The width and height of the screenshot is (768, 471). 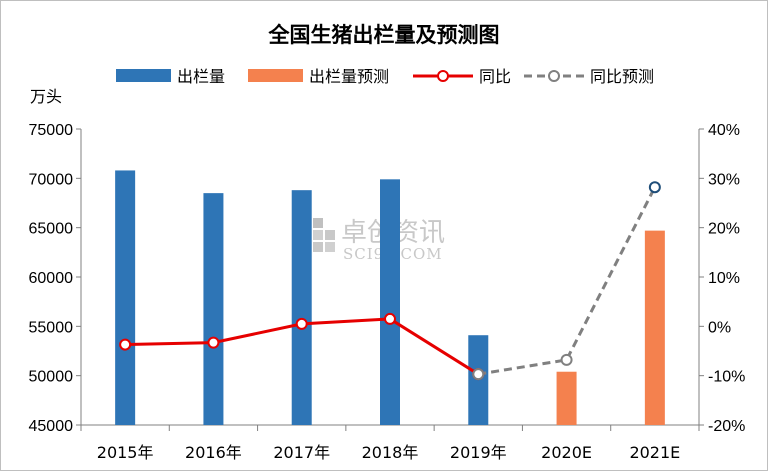 I want to click on legend-label: 出栏量, so click(x=201, y=76).